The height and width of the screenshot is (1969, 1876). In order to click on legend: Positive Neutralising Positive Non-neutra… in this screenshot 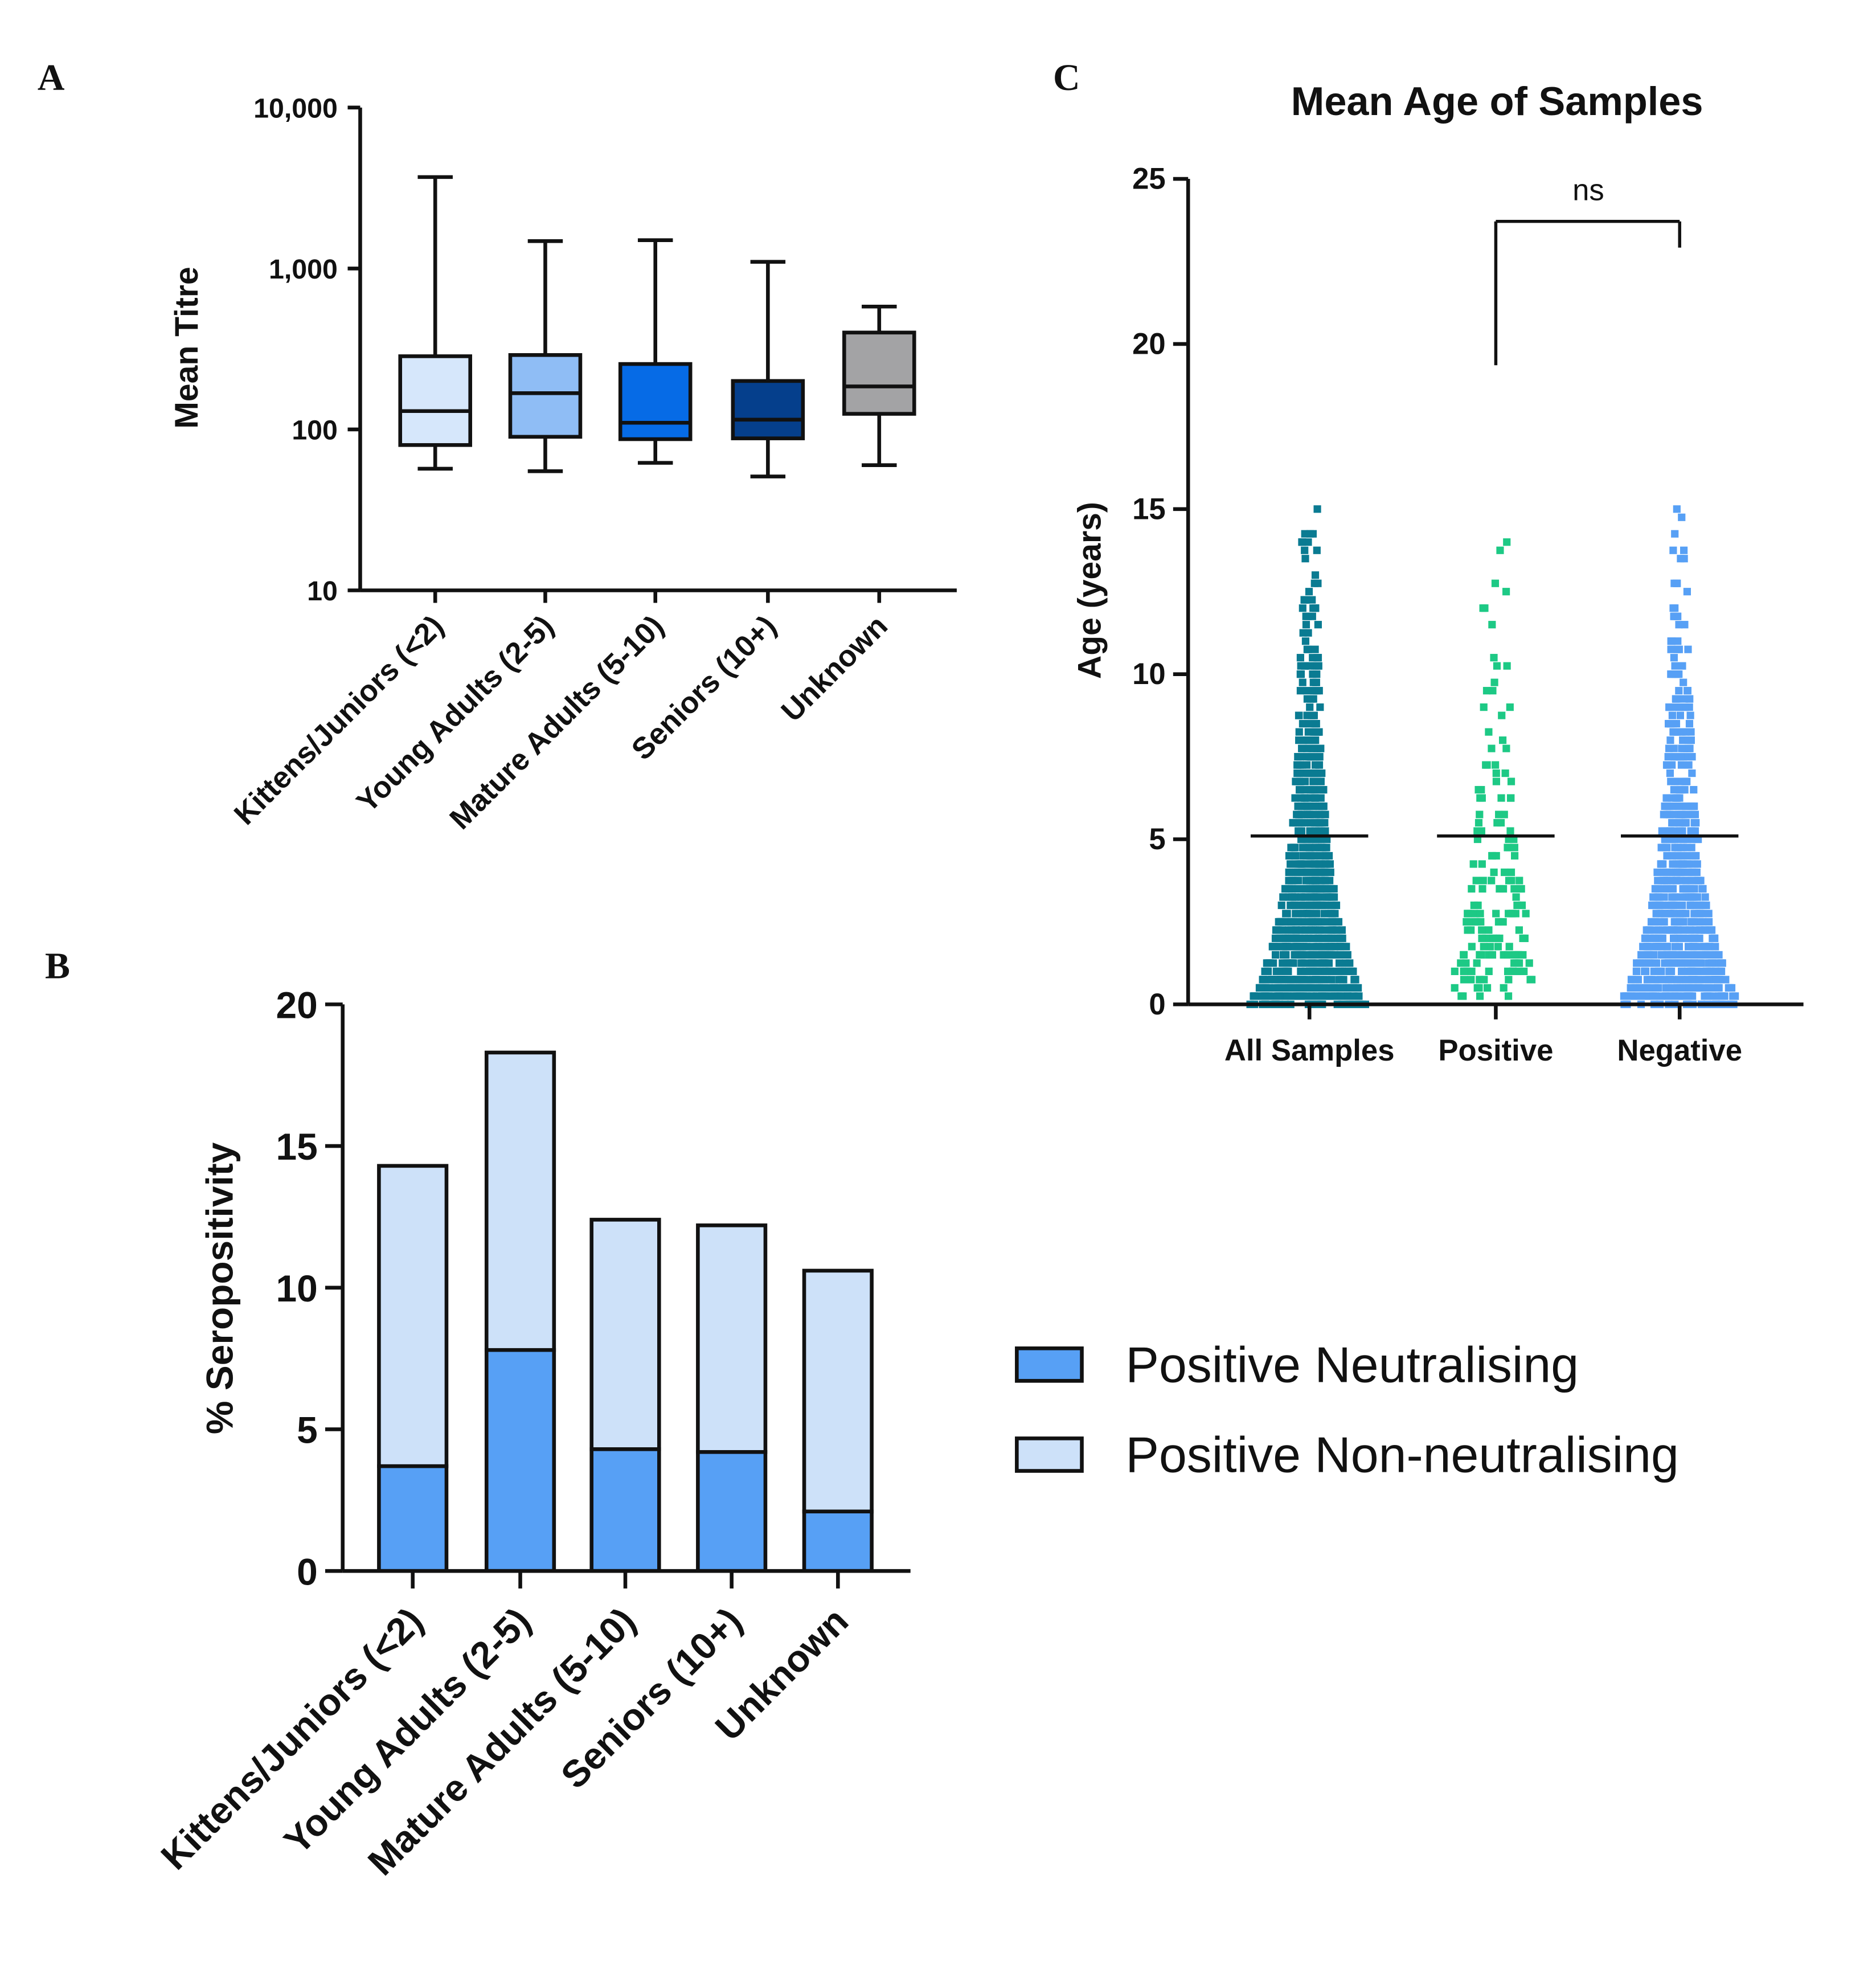, I will do `click(1347, 1410)`.